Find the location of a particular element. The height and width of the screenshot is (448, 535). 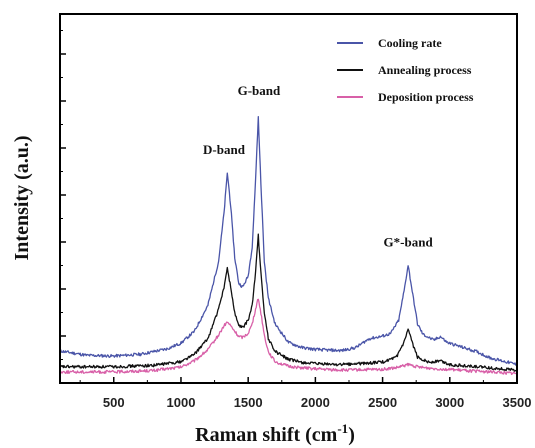

annotation-d-band: D-band is located at coordinates (224, 149).